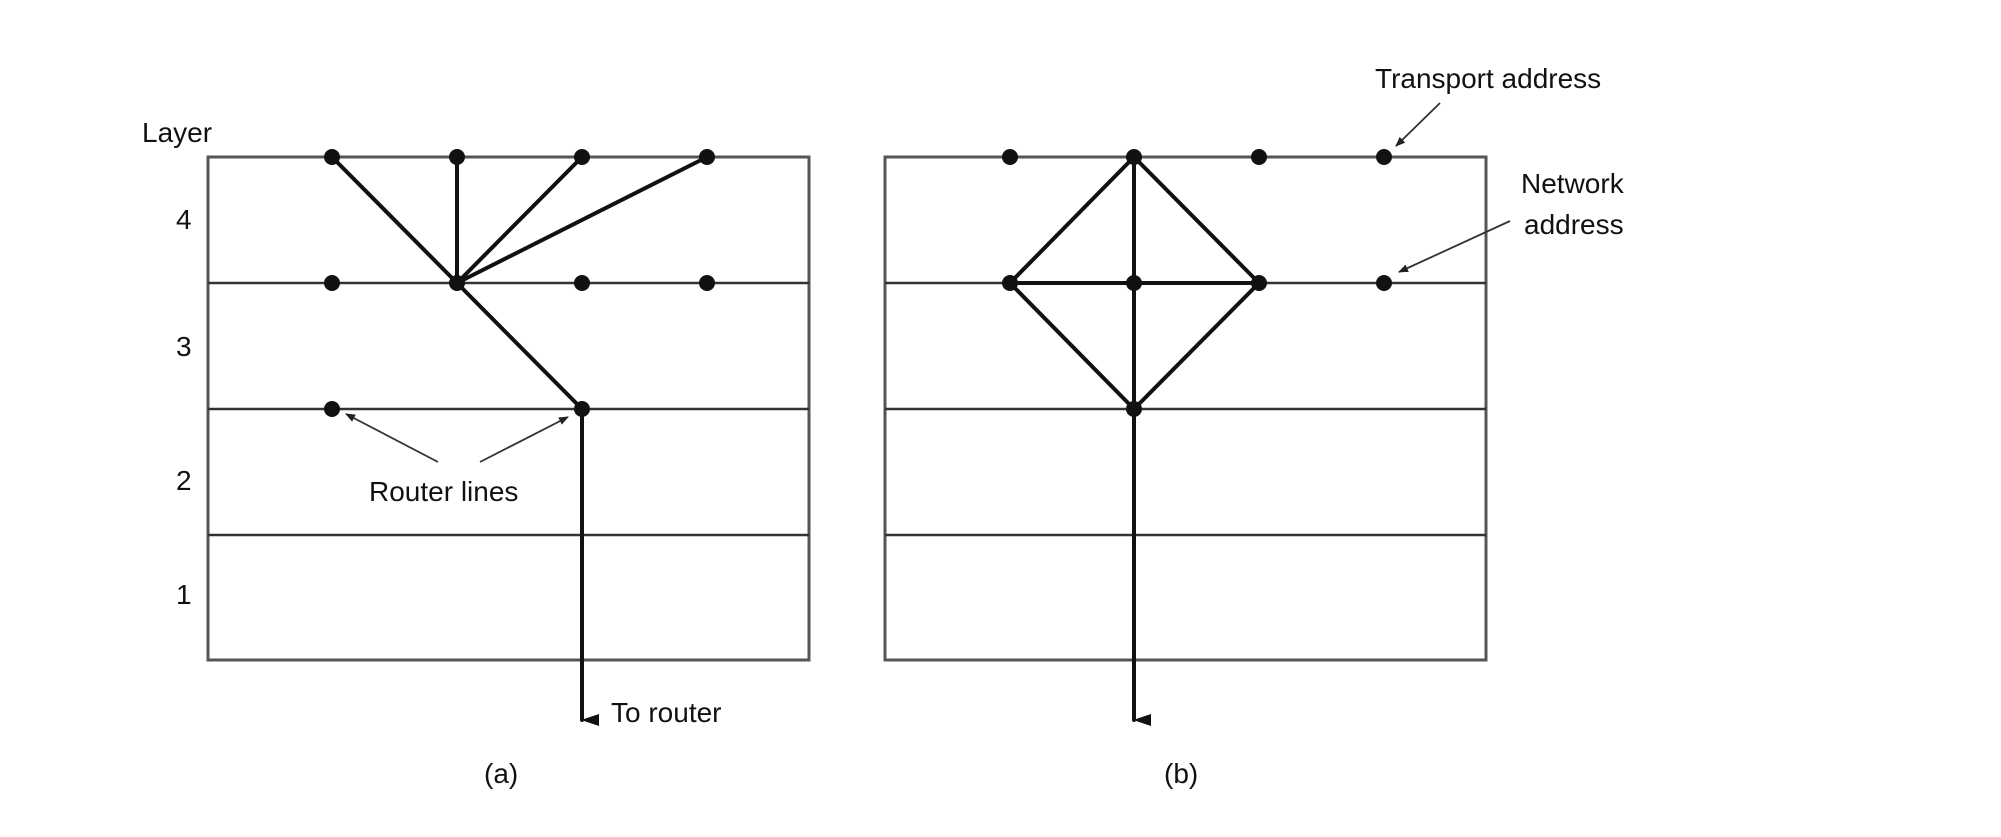 This screenshot has height=837, width=2001. I want to click on transport-address-pointer, so click(1418, 124).